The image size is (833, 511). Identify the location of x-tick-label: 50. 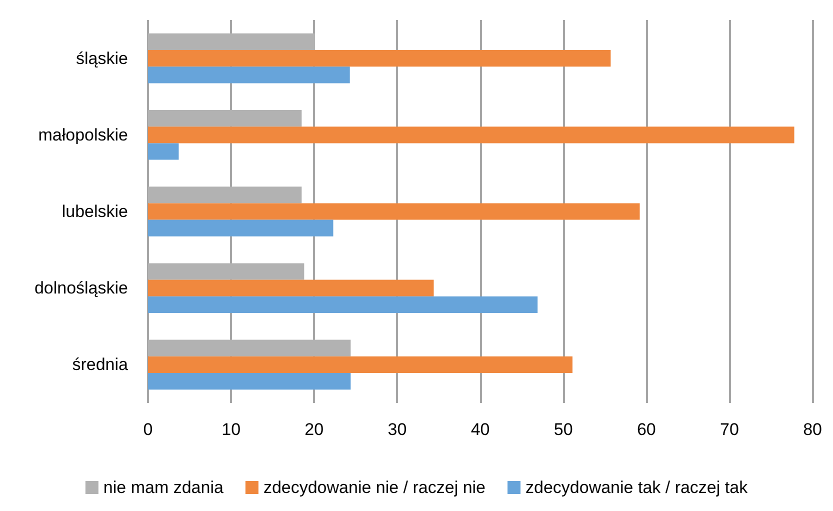
(563, 429).